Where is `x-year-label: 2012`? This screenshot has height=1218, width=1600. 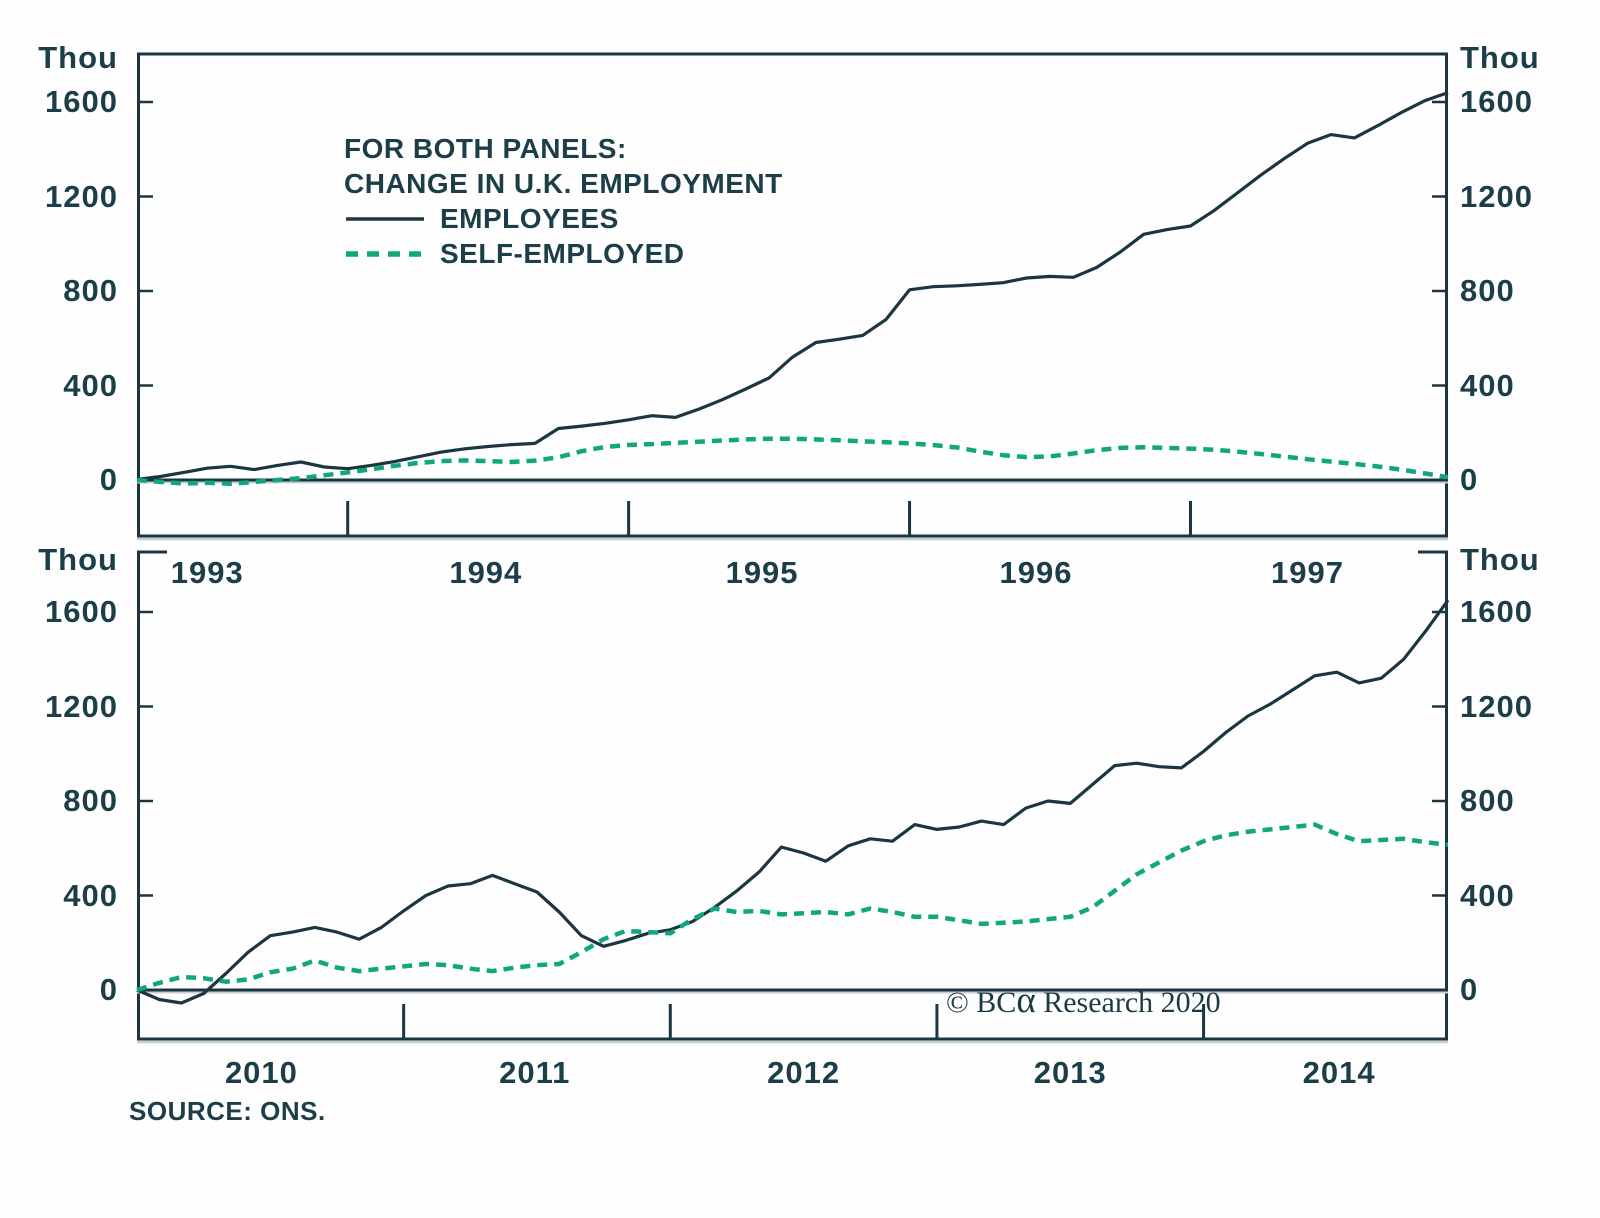 x-year-label: 2012 is located at coordinates (804, 1072).